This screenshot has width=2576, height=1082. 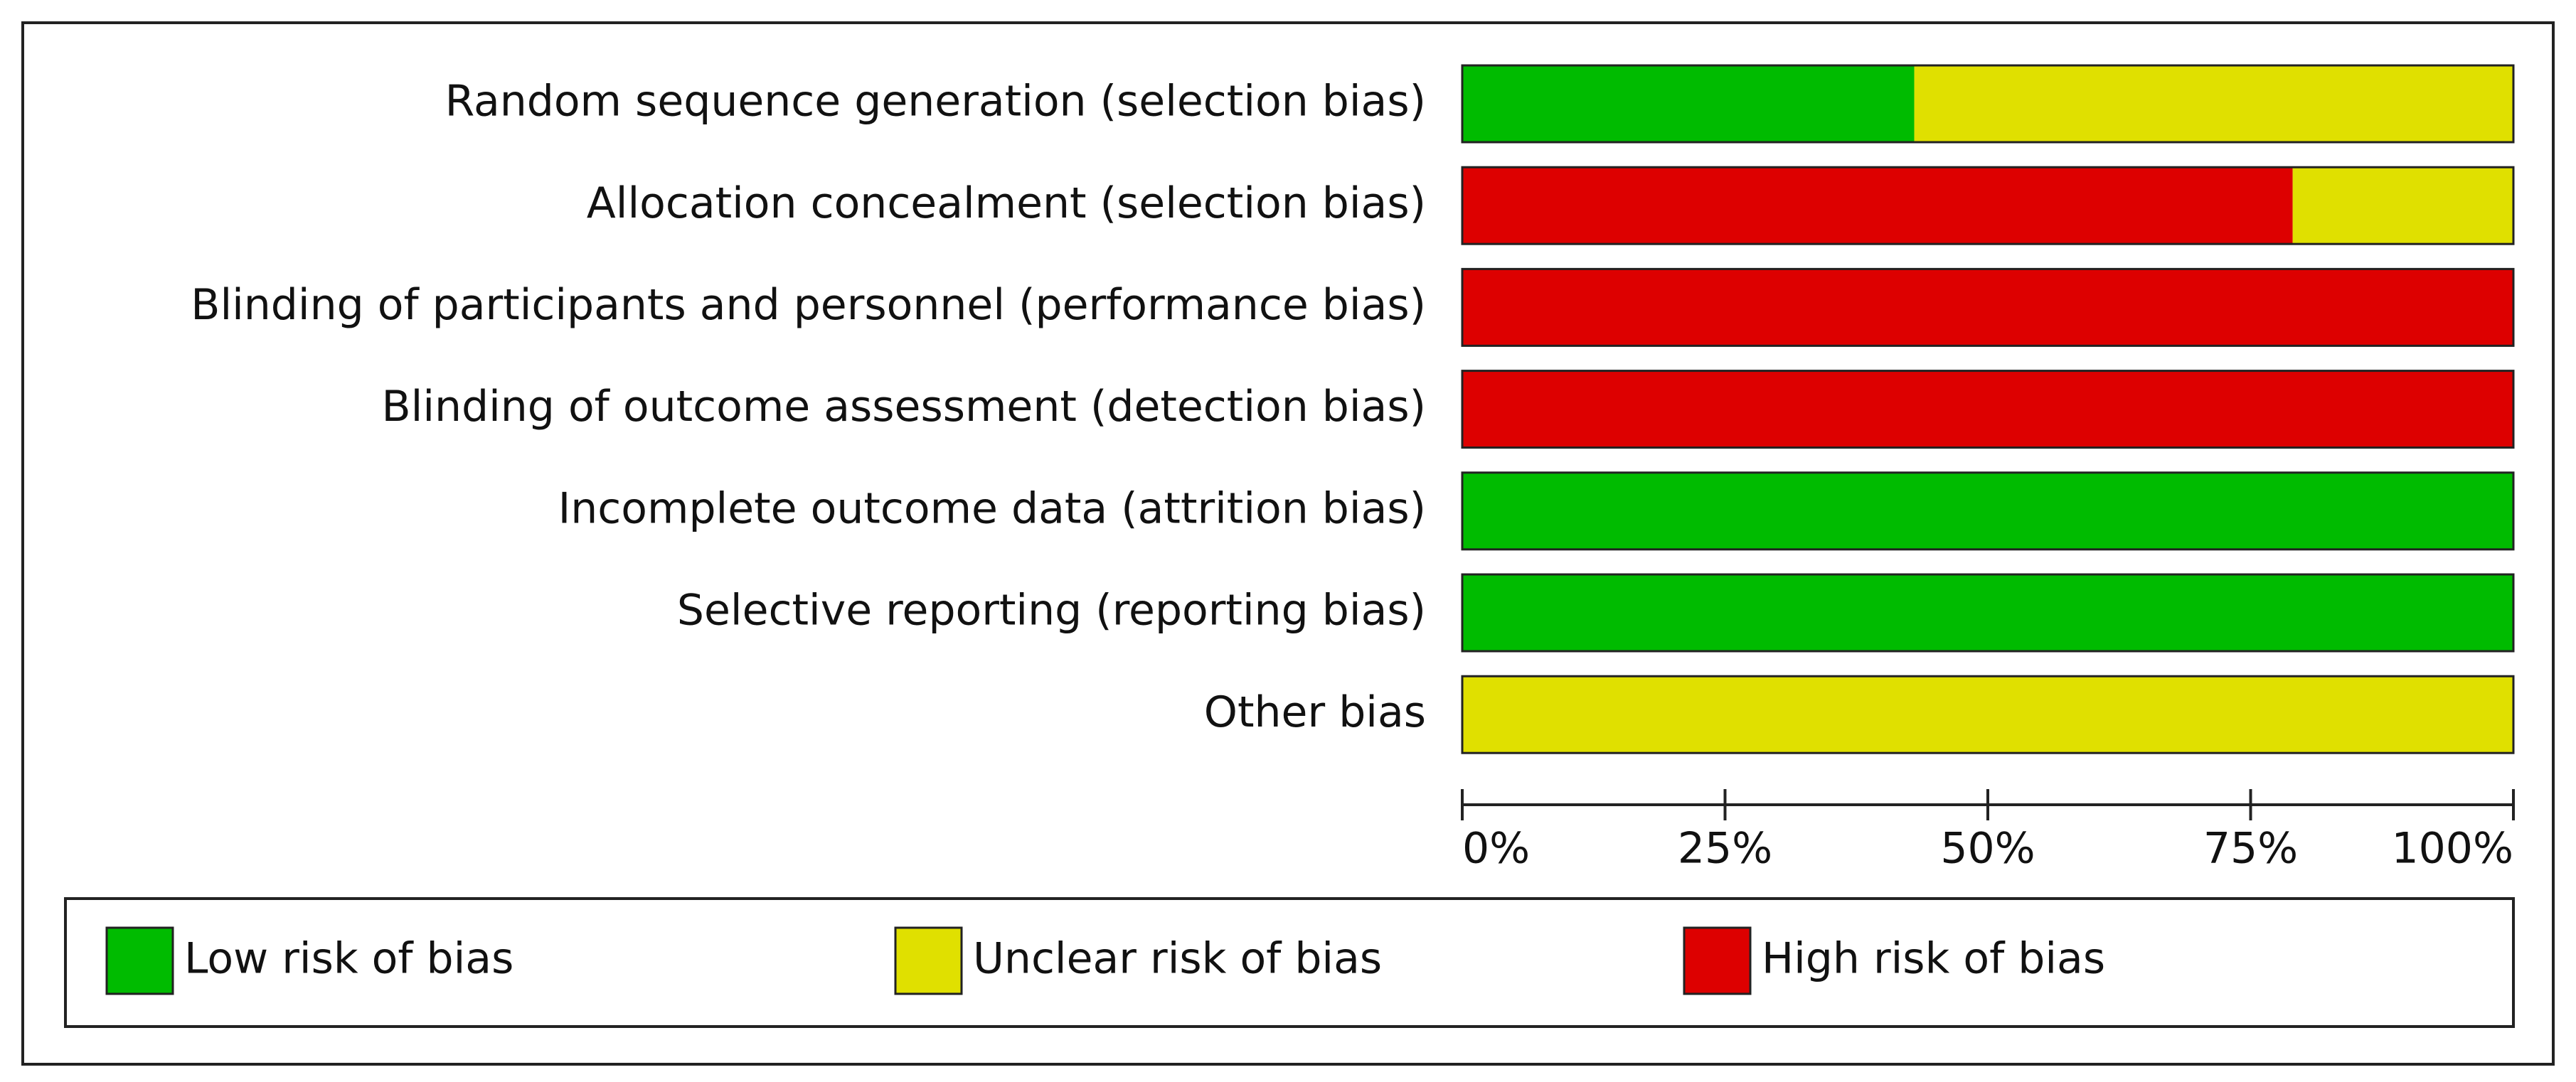 I want to click on category-label: Allocation concealment (selection bias), so click(x=1006, y=203).